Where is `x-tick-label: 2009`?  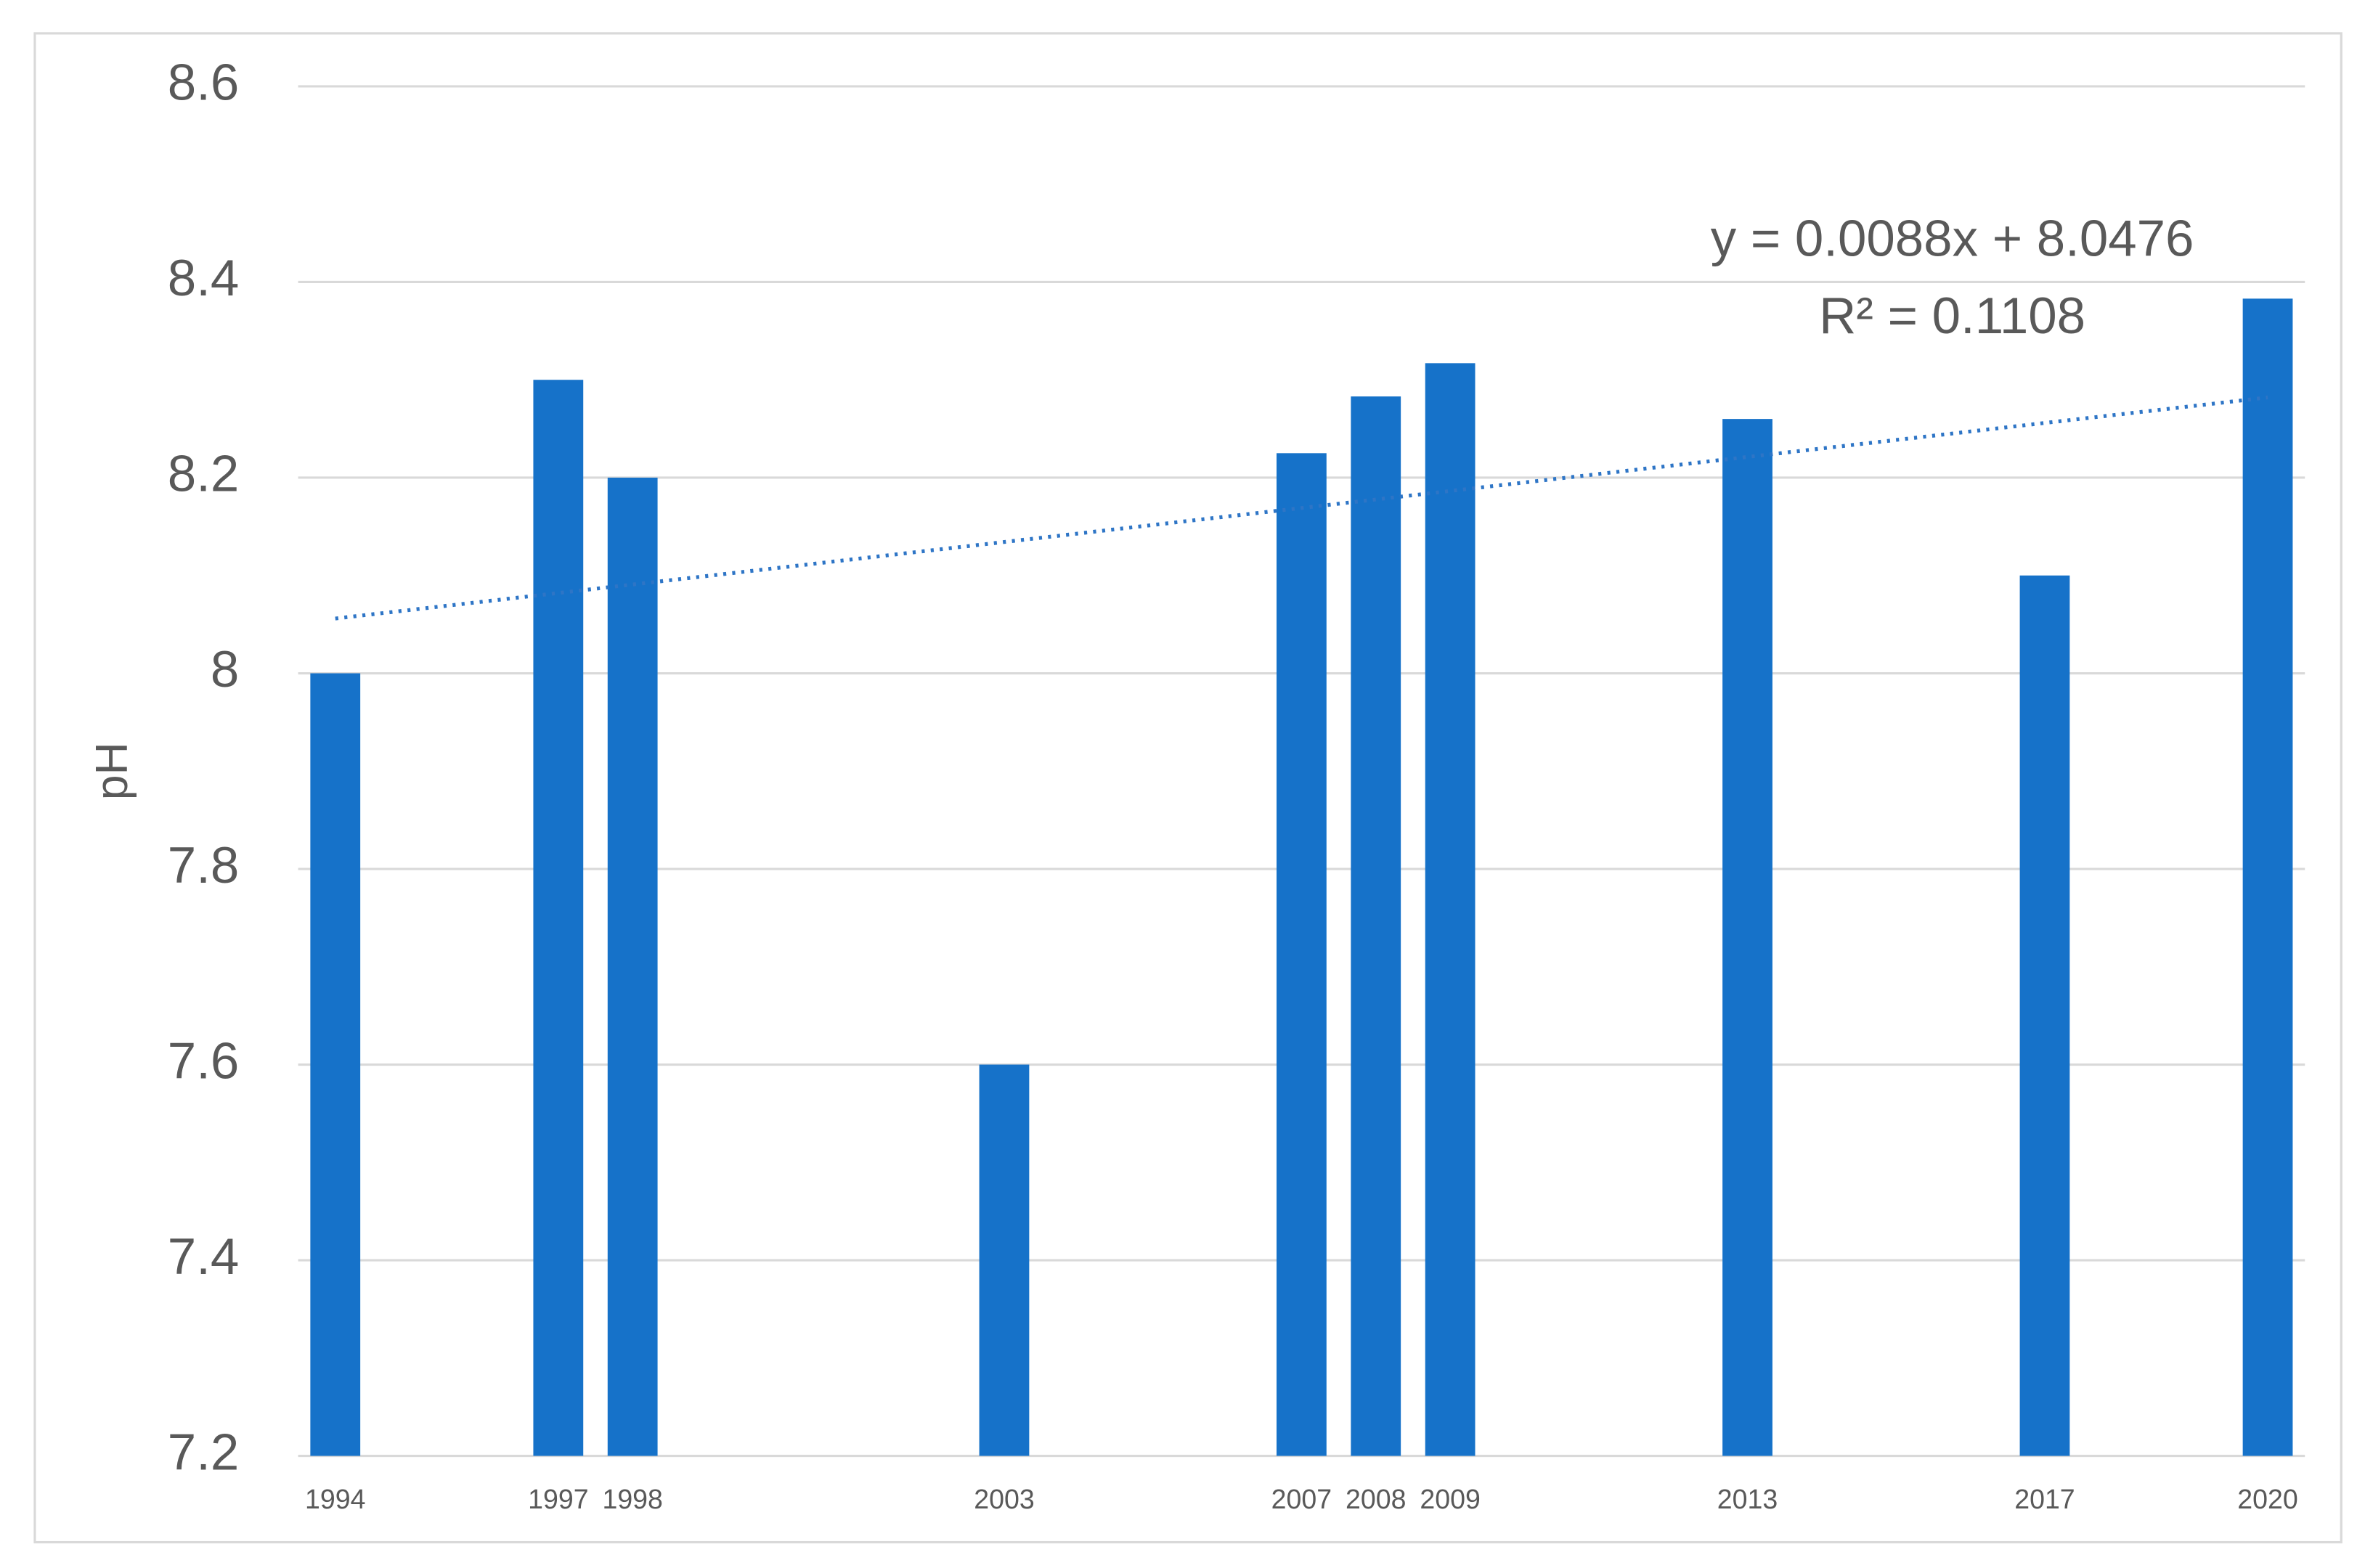
x-tick-label: 2009 is located at coordinates (1450, 1499).